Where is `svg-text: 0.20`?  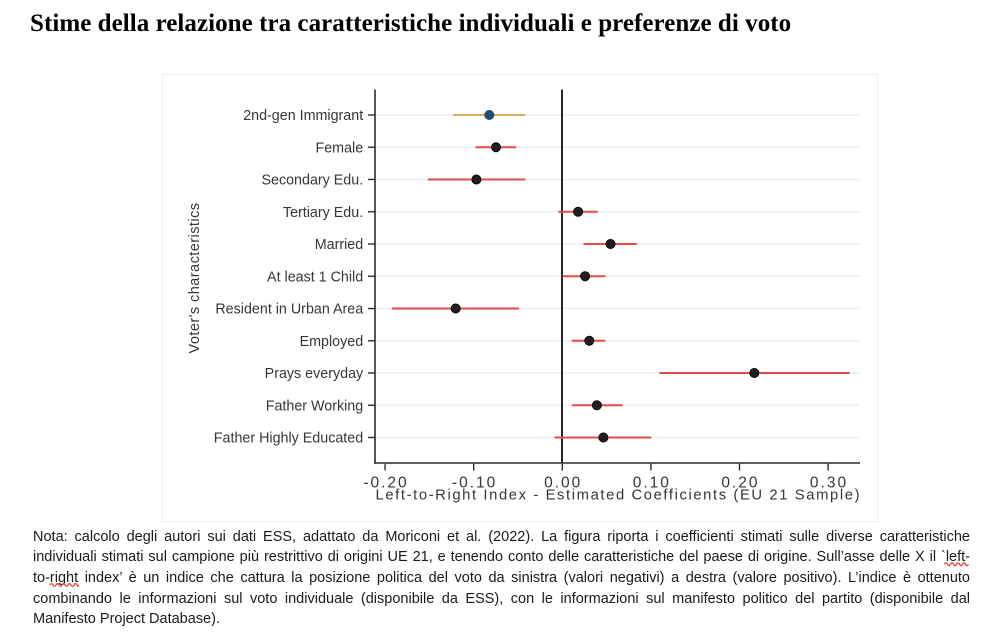 svg-text: 0.20 is located at coordinates (740, 482).